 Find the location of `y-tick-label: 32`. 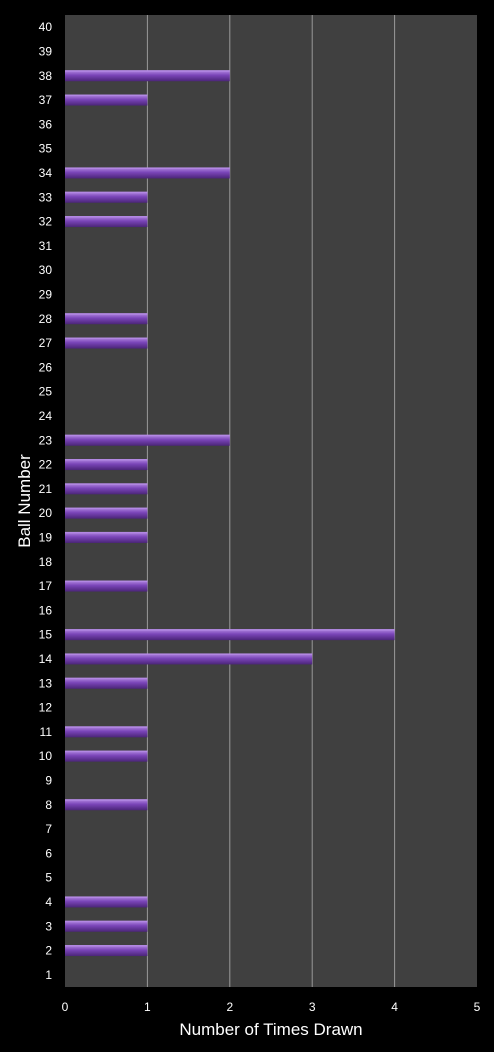

y-tick-label: 32 is located at coordinates (46, 222).